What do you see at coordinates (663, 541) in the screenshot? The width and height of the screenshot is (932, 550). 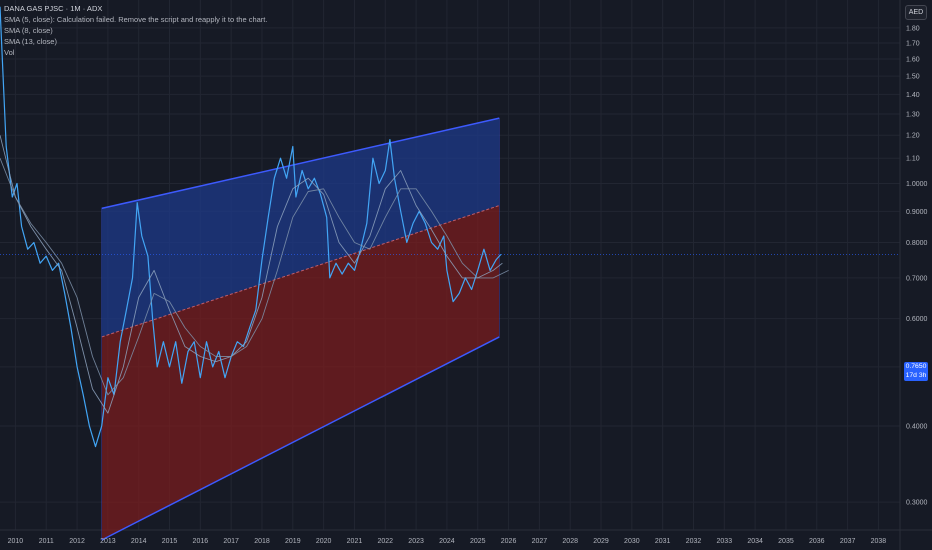 I see `x-tick-label: 2031` at bounding box center [663, 541].